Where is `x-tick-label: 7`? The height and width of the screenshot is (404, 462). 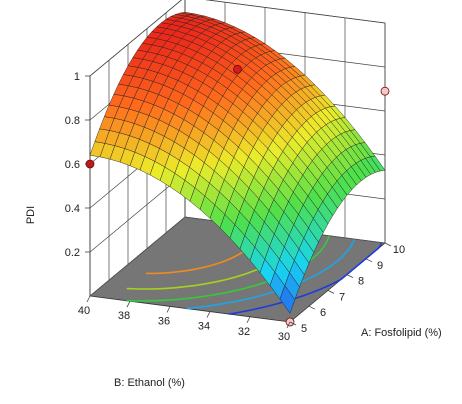 x-tick-label: 7 is located at coordinates (342, 297).